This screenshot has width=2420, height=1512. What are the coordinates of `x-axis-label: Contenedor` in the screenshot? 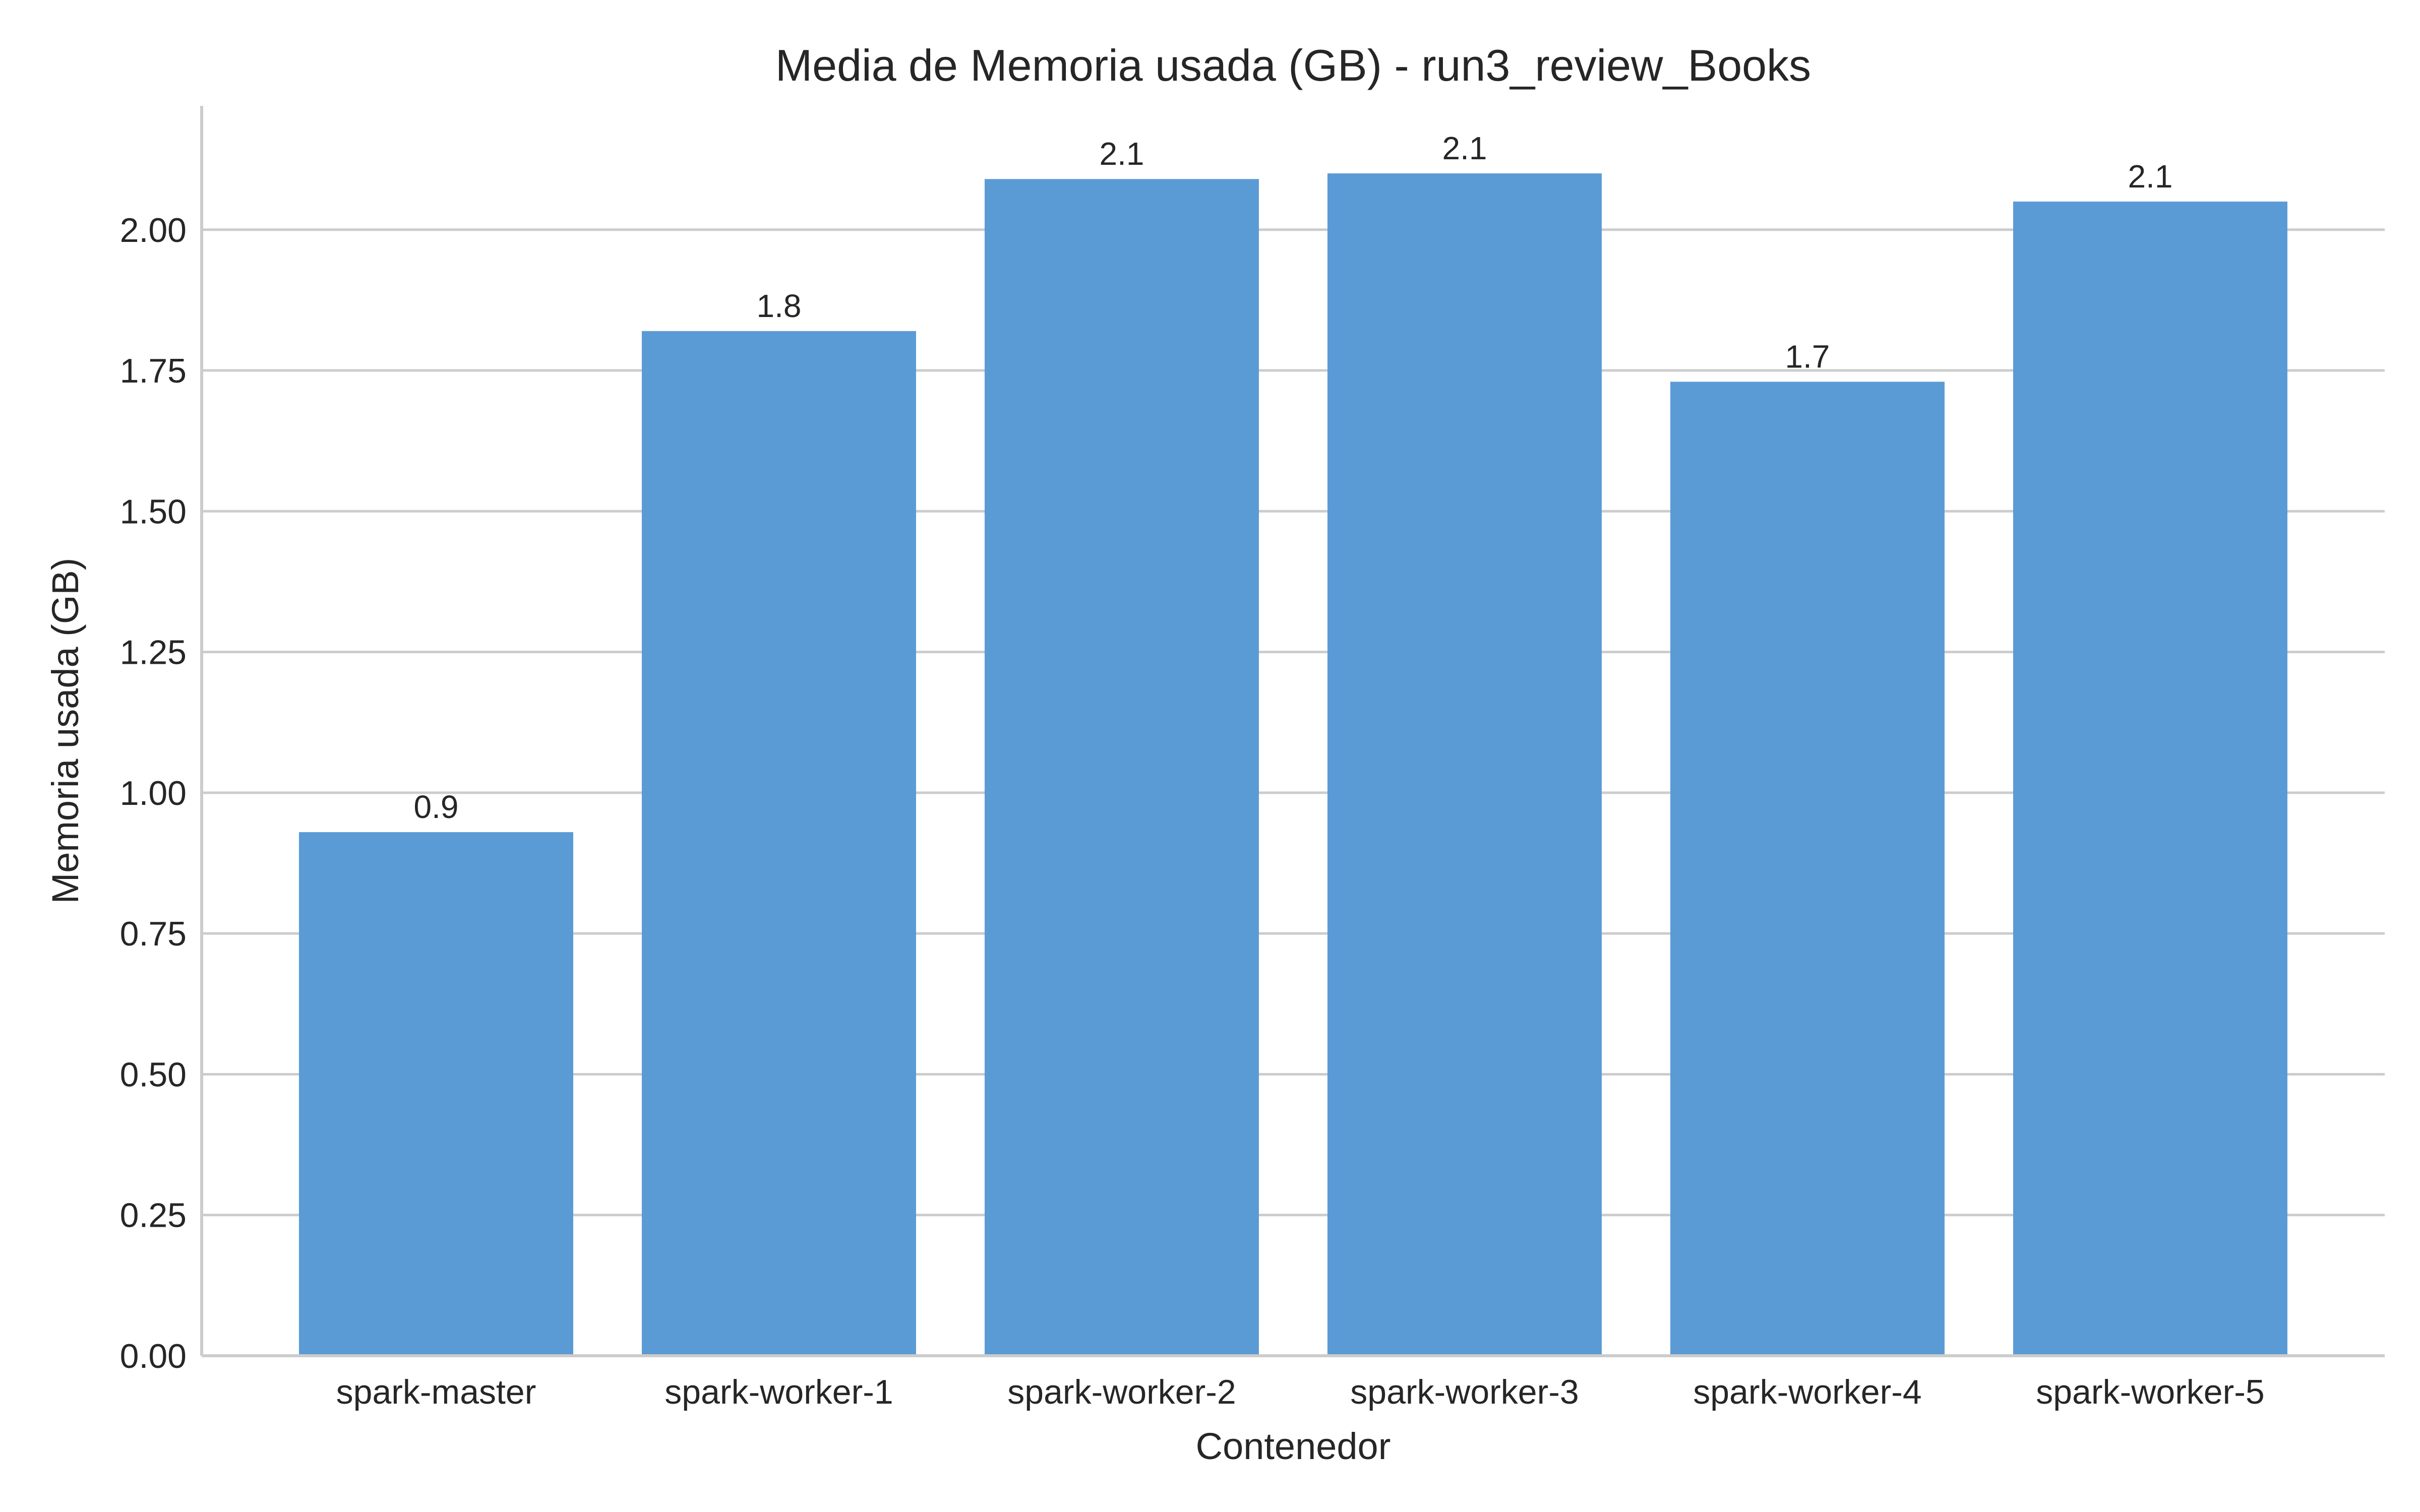 It's located at (1293, 1446).